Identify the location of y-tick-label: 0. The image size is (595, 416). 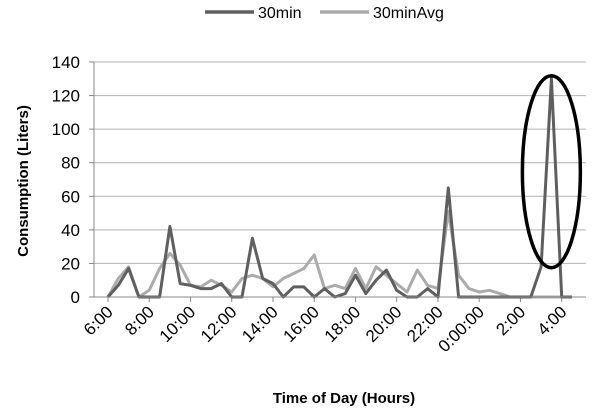
(75, 297).